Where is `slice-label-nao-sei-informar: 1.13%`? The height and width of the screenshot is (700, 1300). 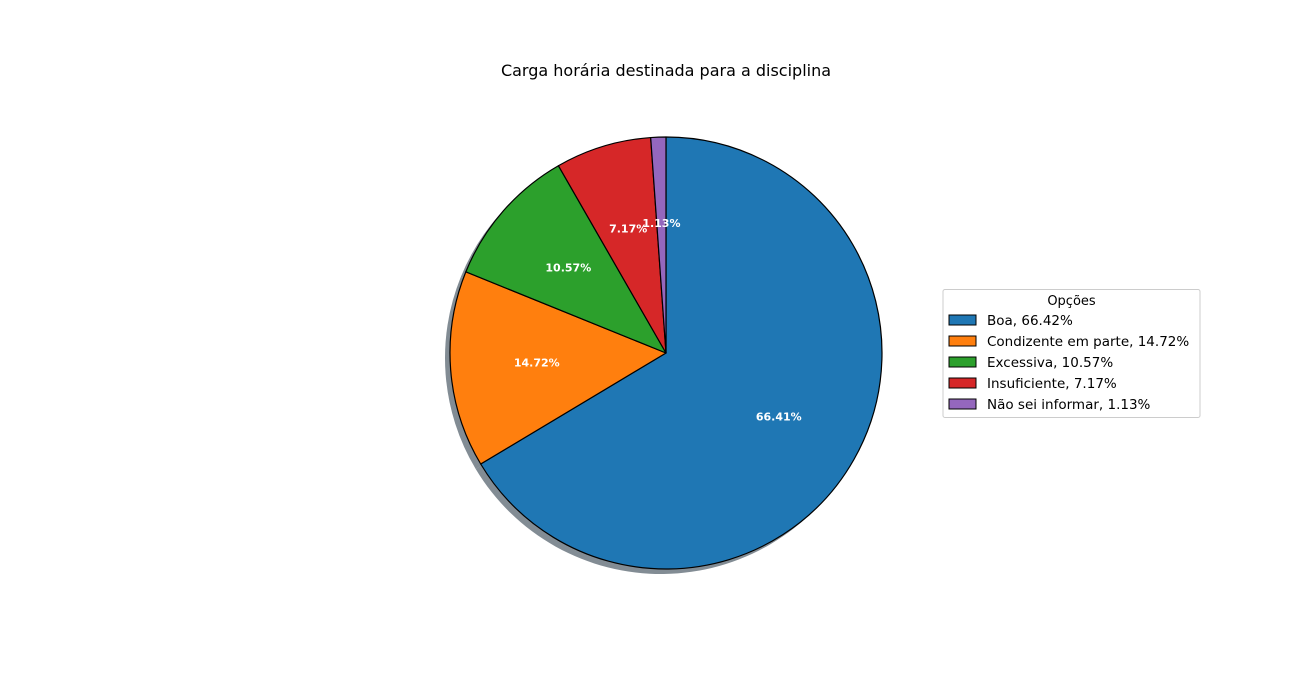
slice-label-nao-sei-informar: 1.13% is located at coordinates (661, 223).